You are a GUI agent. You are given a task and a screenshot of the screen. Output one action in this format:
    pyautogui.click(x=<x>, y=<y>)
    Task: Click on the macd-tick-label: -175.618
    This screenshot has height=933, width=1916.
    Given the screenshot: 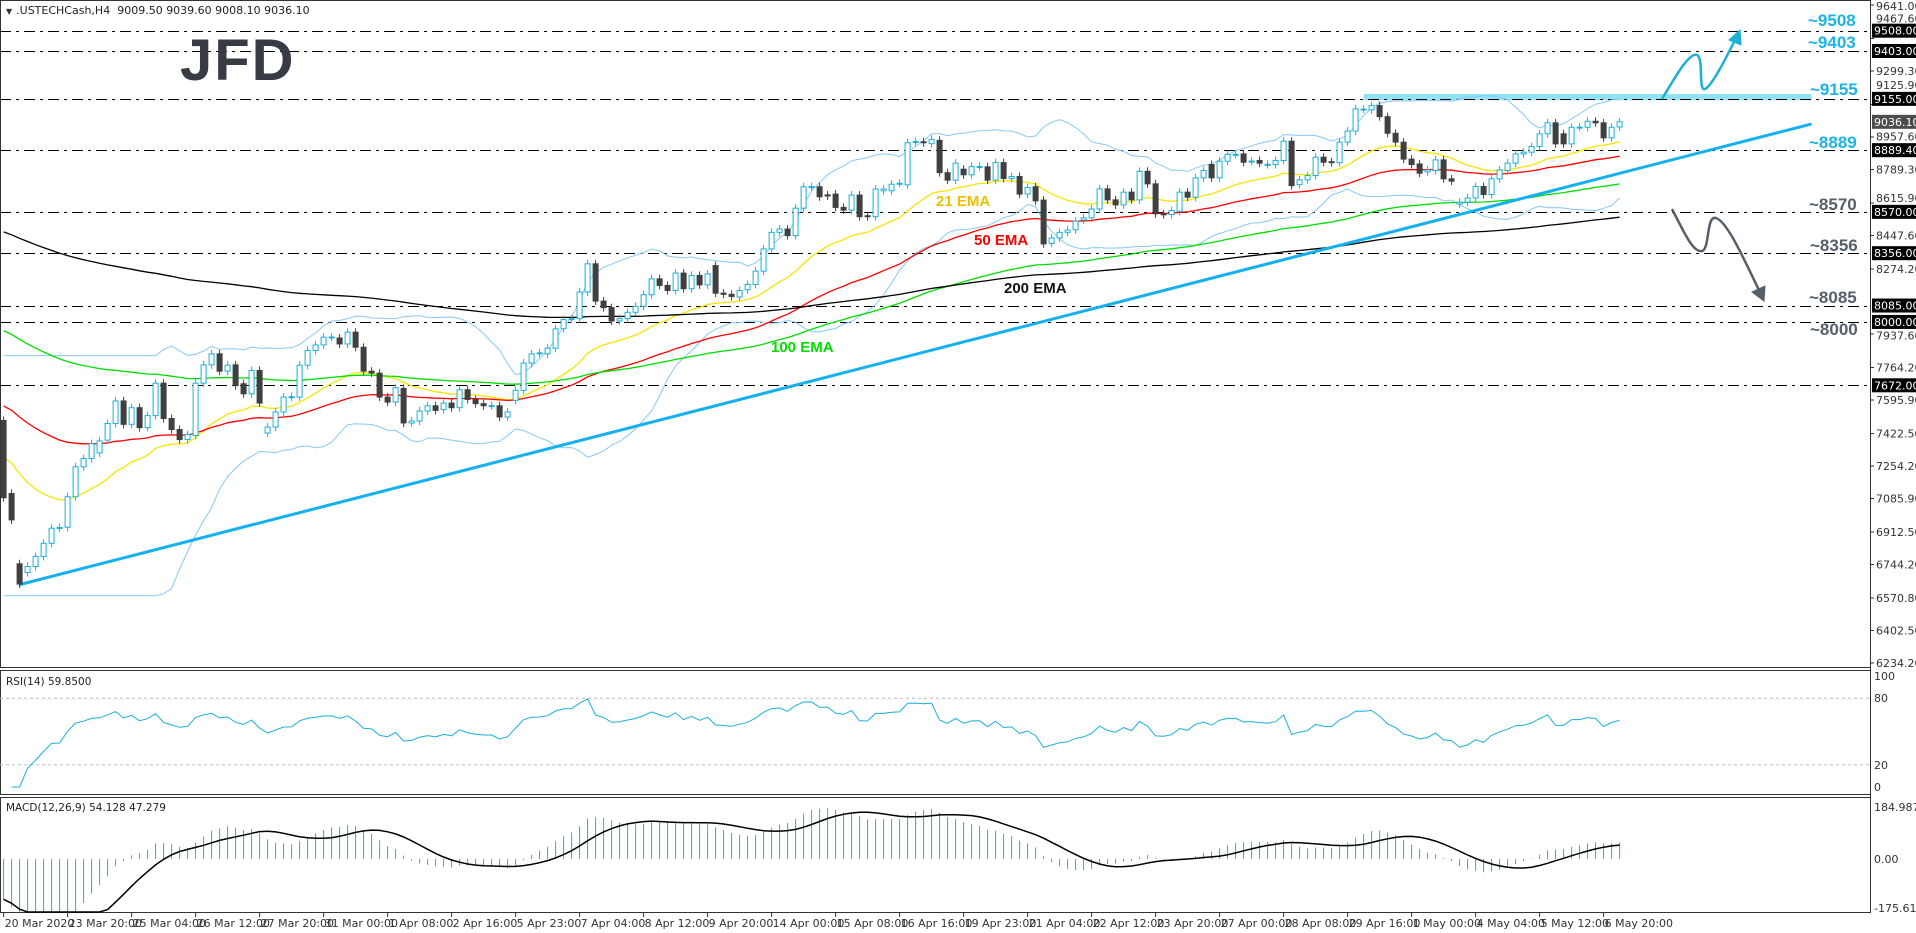 What is the action you would take?
    pyautogui.click(x=1895, y=908)
    